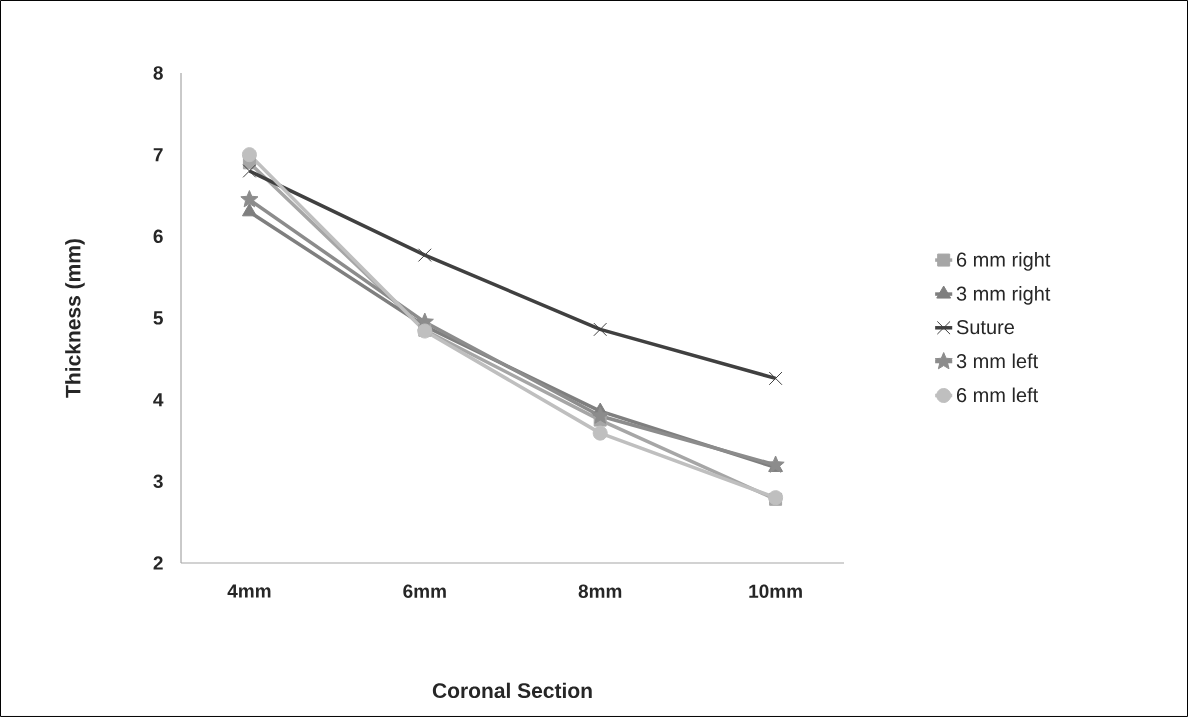 The width and height of the screenshot is (1188, 717). What do you see at coordinates (158, 563) in the screenshot?
I see `y-tick-label: 2` at bounding box center [158, 563].